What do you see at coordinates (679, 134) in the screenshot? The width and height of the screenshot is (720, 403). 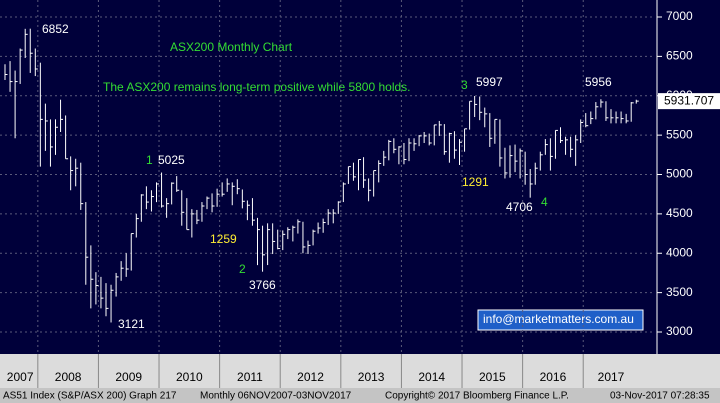 I see `y-tick-label: 5500` at bounding box center [679, 134].